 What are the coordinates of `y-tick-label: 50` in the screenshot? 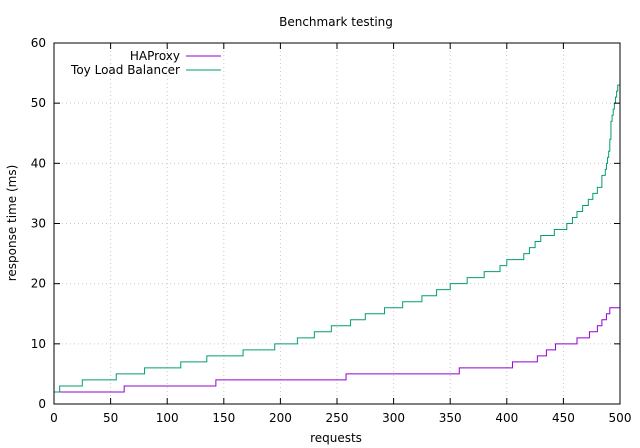 It's located at (38, 103).